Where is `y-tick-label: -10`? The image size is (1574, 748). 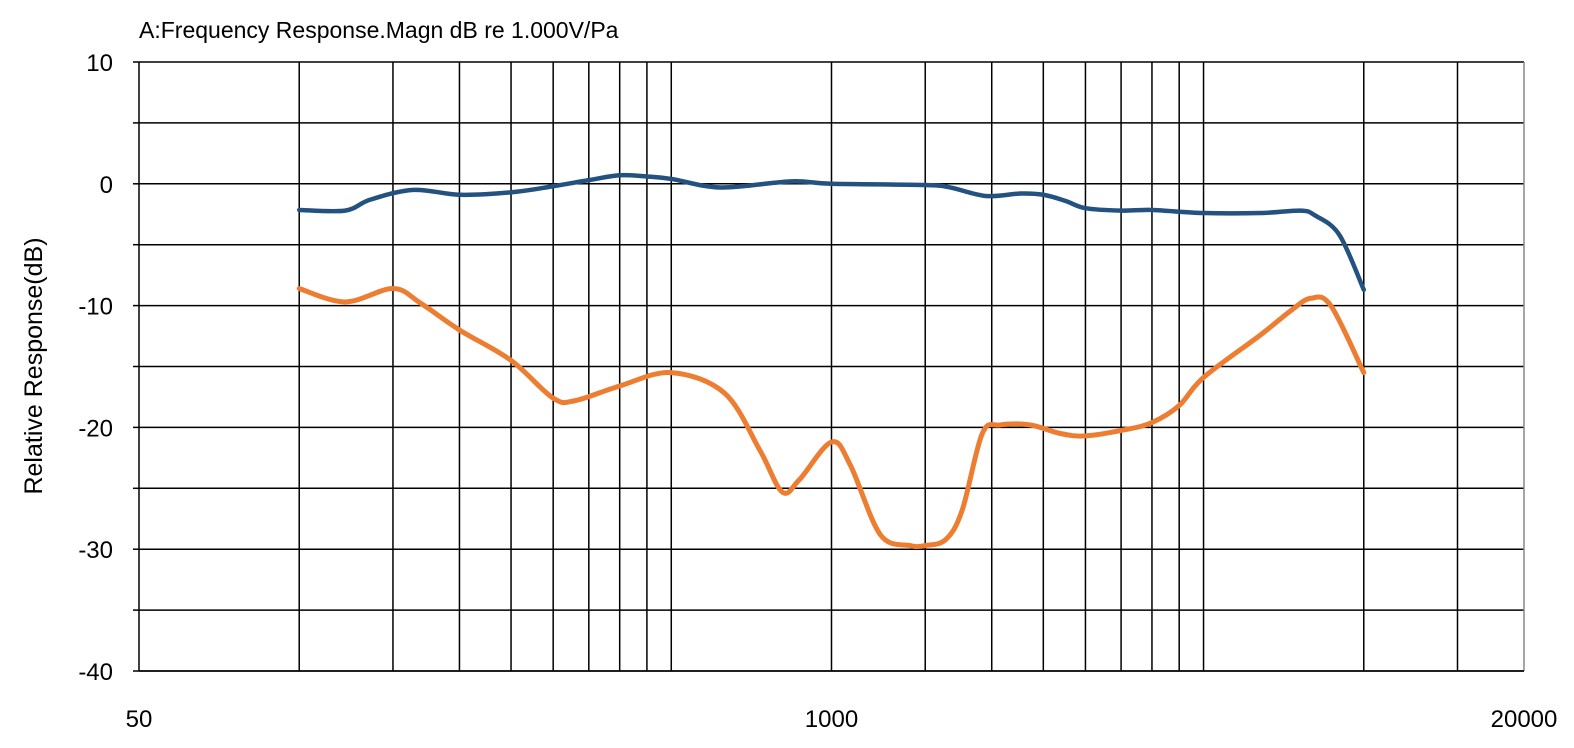
y-tick-label: -10 is located at coordinates (95, 307).